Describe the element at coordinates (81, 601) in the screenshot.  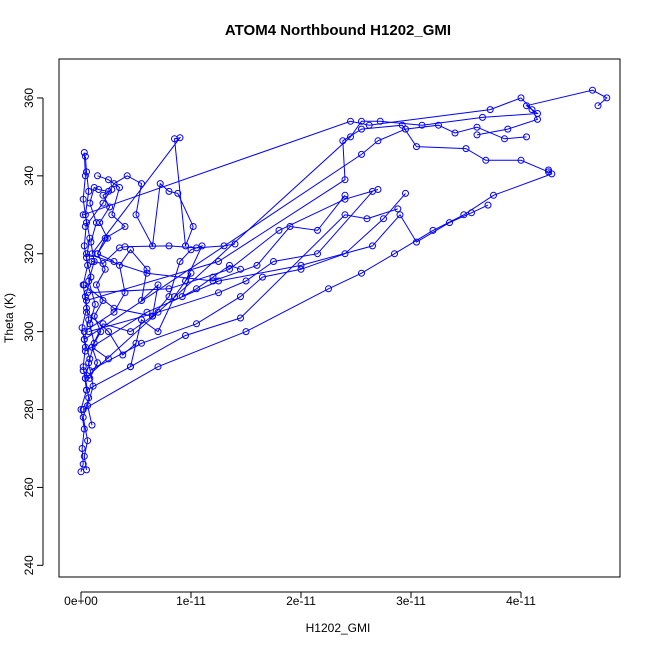
I see `x-tick-label: 0e+00` at that location.